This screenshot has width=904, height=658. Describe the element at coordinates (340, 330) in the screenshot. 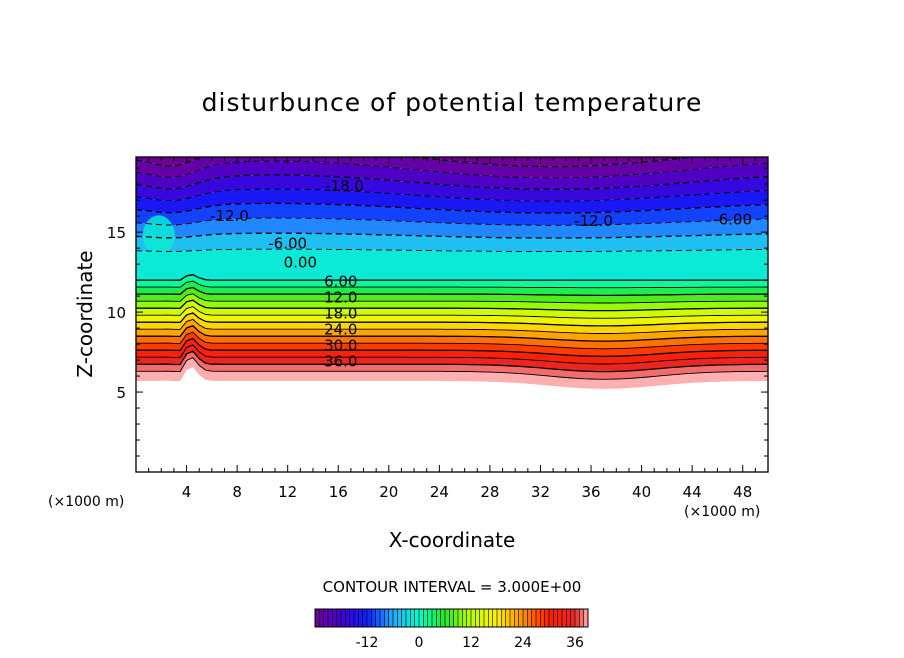

I see `contour-label: 24.0` at that location.